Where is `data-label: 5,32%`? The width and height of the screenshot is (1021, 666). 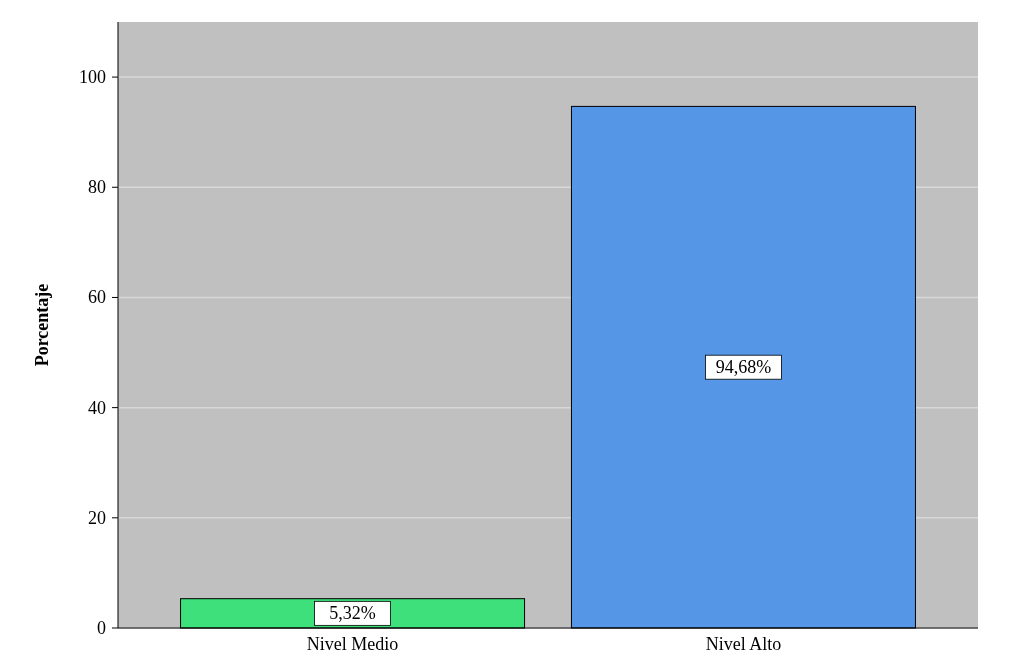
data-label: 5,32% is located at coordinates (352, 613).